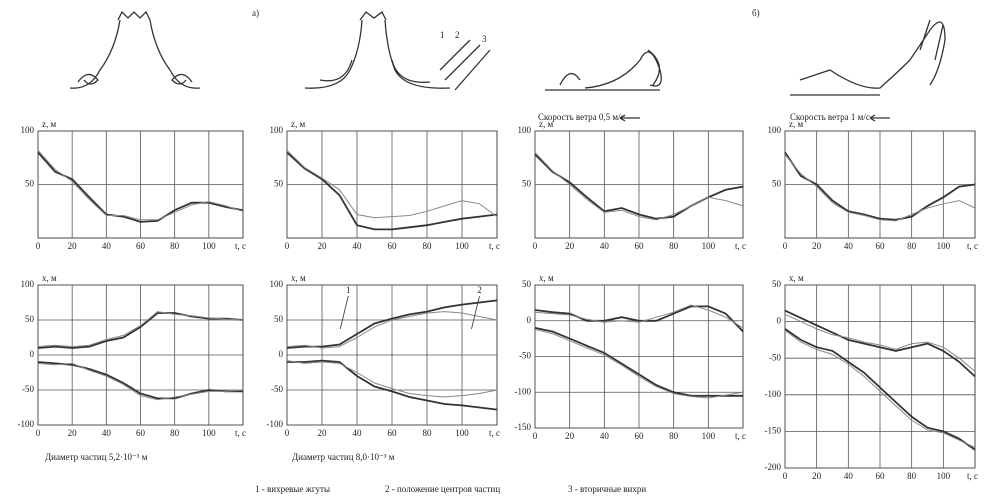 This screenshot has height=501, width=998. Describe the element at coordinates (96, 457) in the screenshot. I see `diameter-label: Диаметр частиц 5,2·10⁻³ м` at that location.